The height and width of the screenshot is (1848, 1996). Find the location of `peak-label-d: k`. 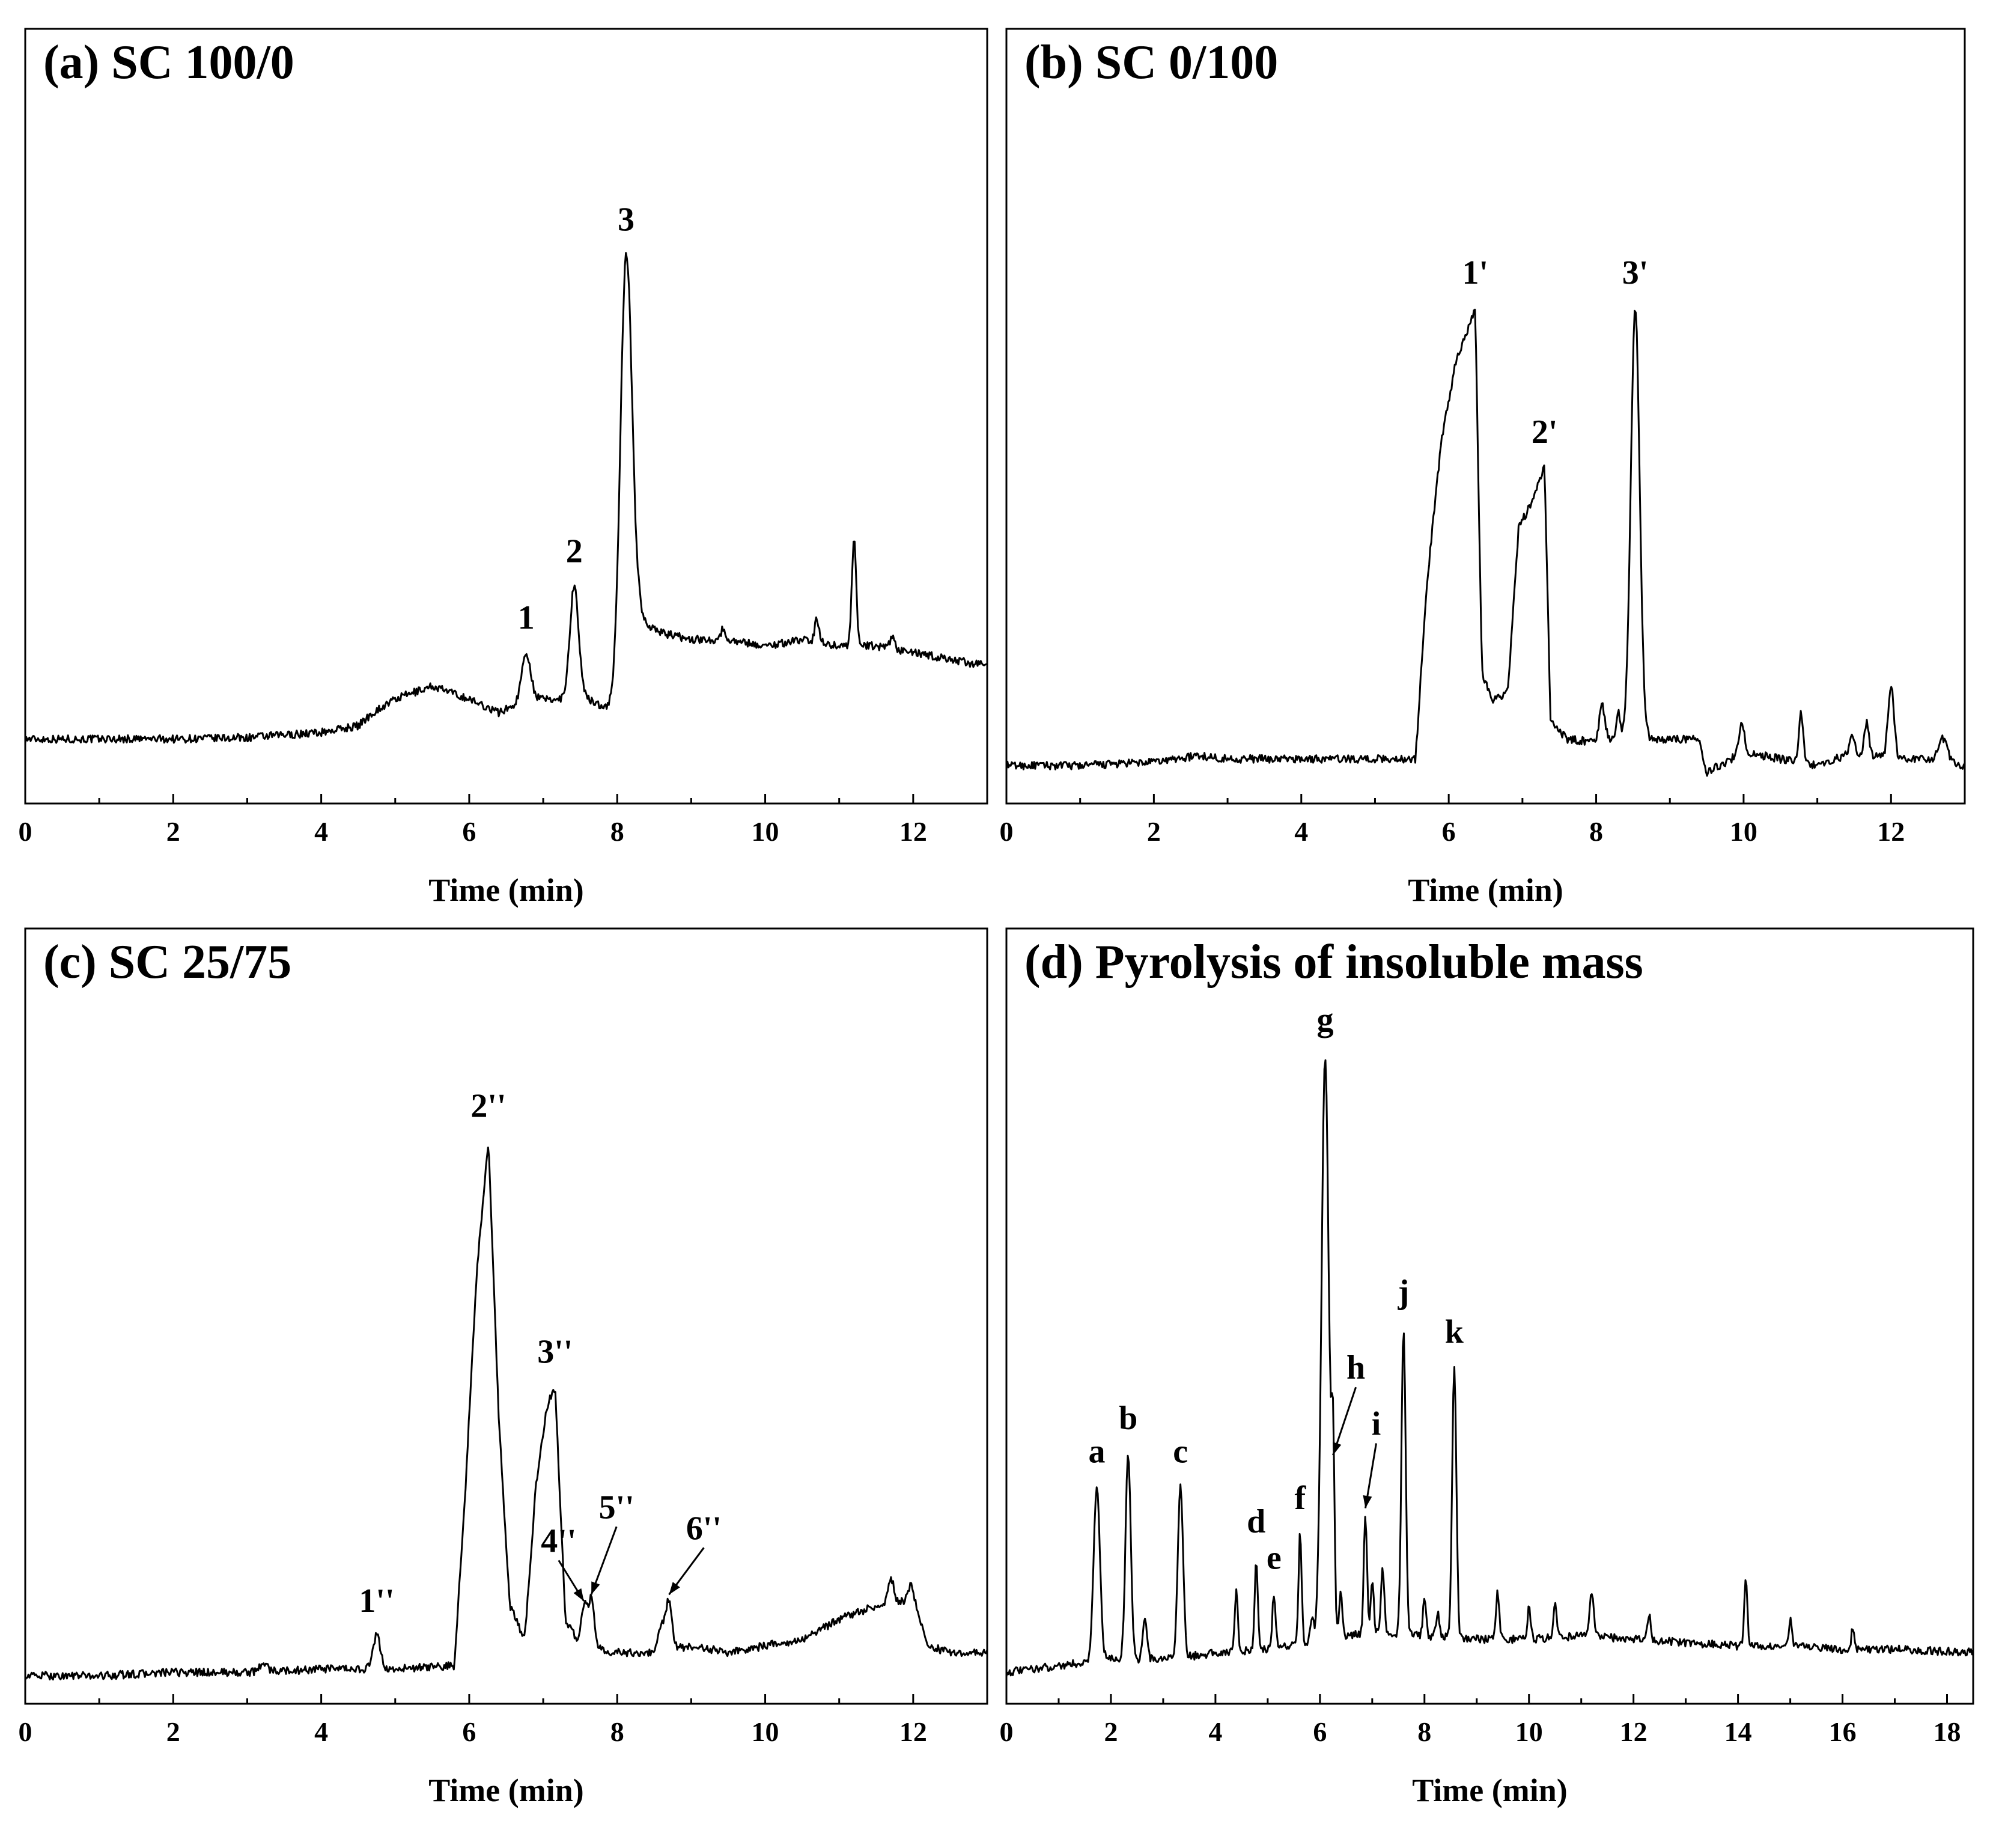

peak-label-d: k is located at coordinates (1454, 1332).